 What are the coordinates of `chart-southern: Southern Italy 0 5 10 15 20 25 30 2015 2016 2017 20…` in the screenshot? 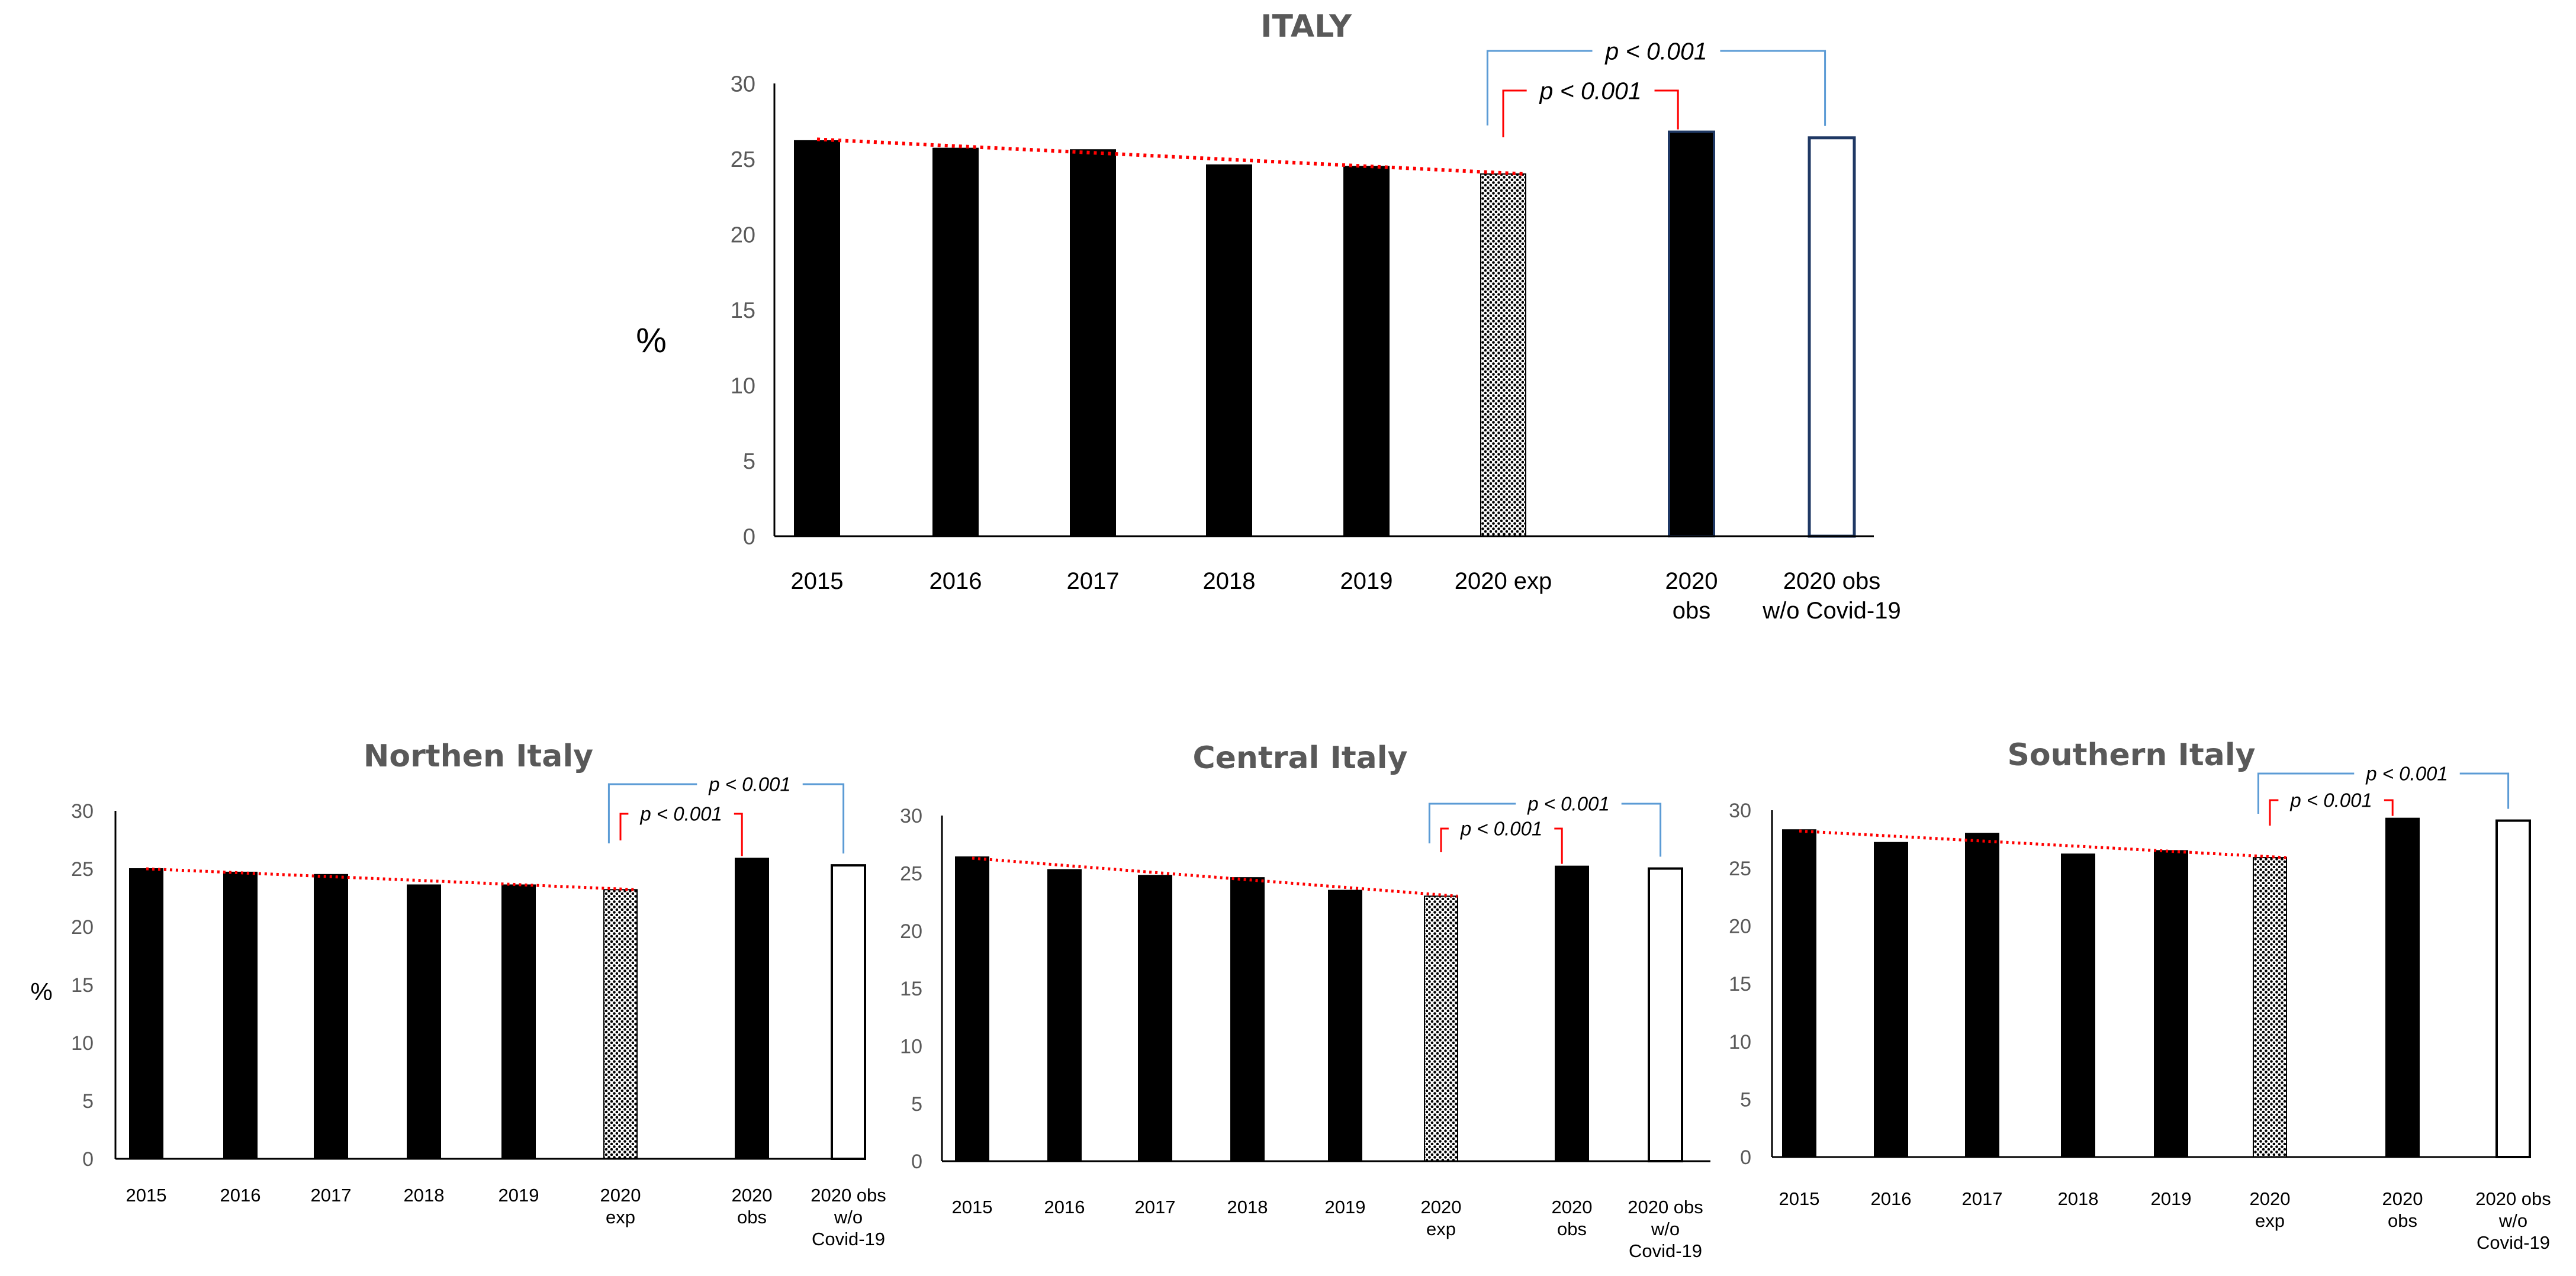 It's located at (2140, 995).